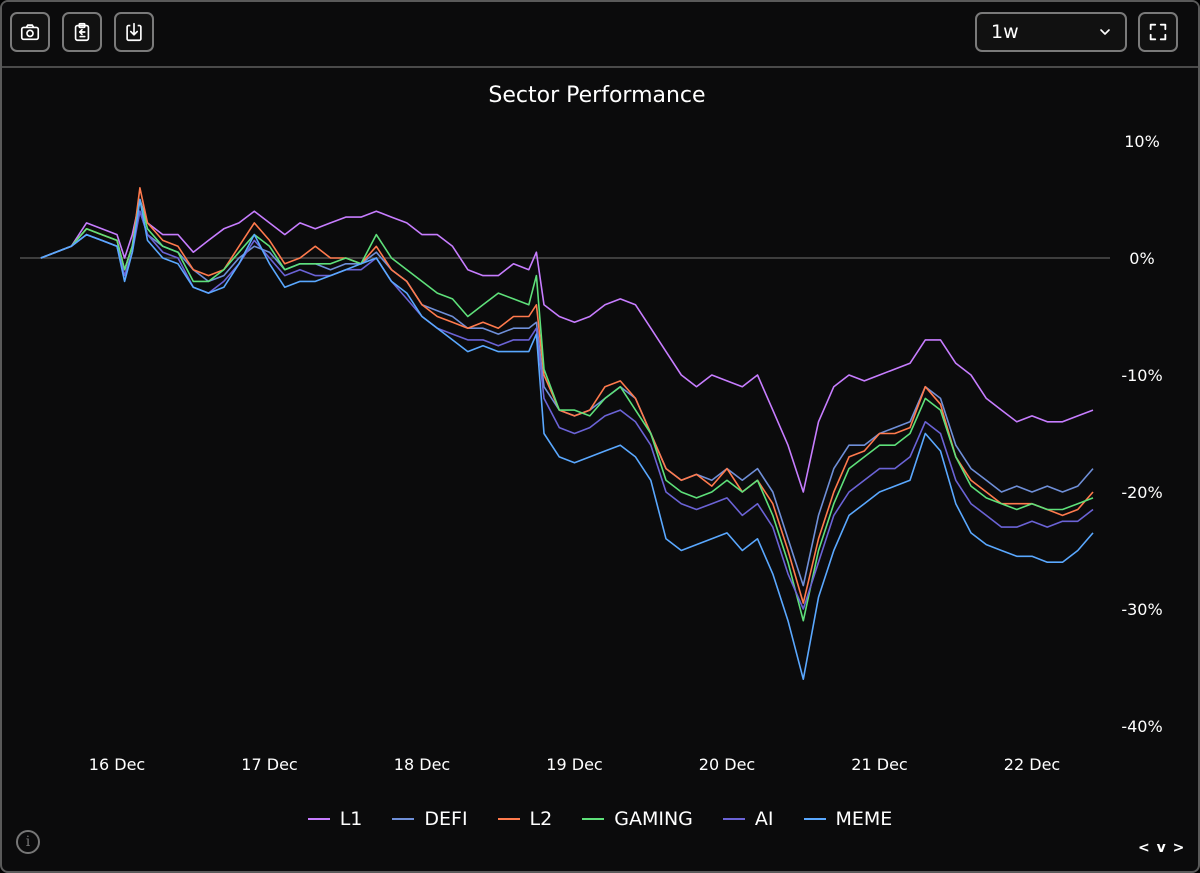 The image size is (1200, 873). Describe the element at coordinates (525, 819) in the screenshot. I see `legend-item-l2: L2` at that location.